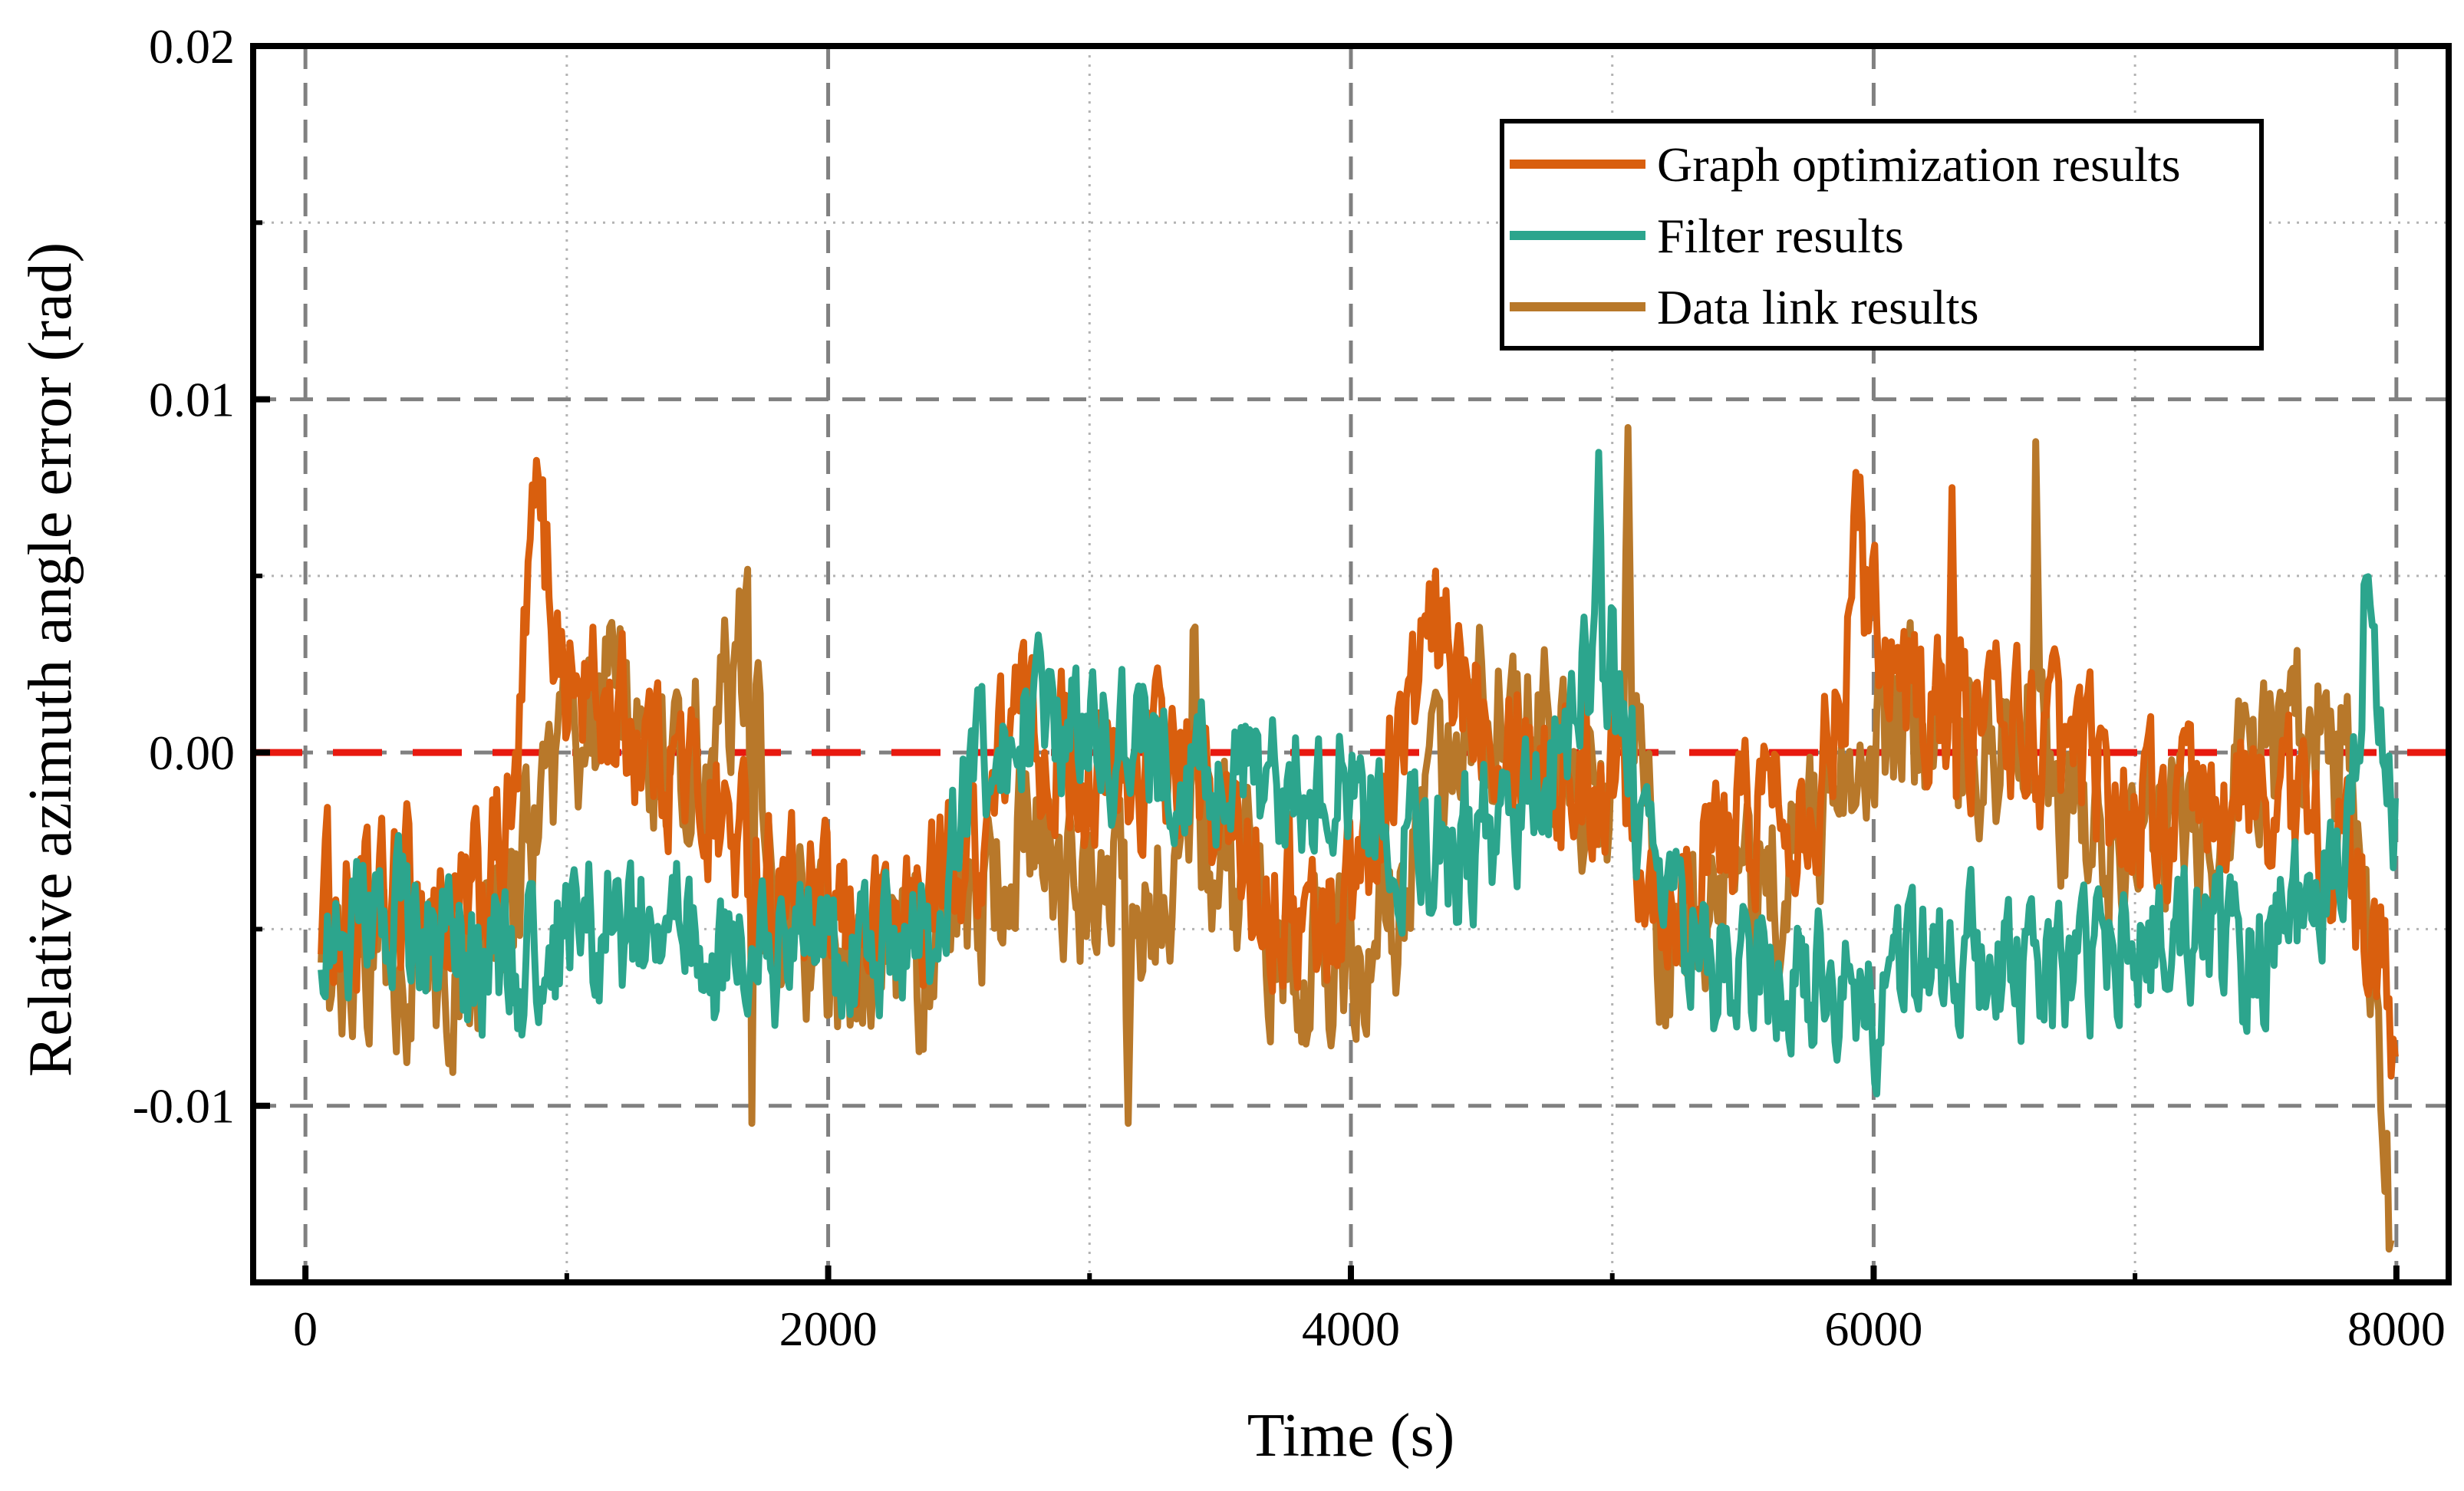 The height and width of the screenshot is (1491, 2464). What do you see at coordinates (1919, 164) in the screenshot?
I see `legend-label-graph-optimization: Graph optimization results` at bounding box center [1919, 164].